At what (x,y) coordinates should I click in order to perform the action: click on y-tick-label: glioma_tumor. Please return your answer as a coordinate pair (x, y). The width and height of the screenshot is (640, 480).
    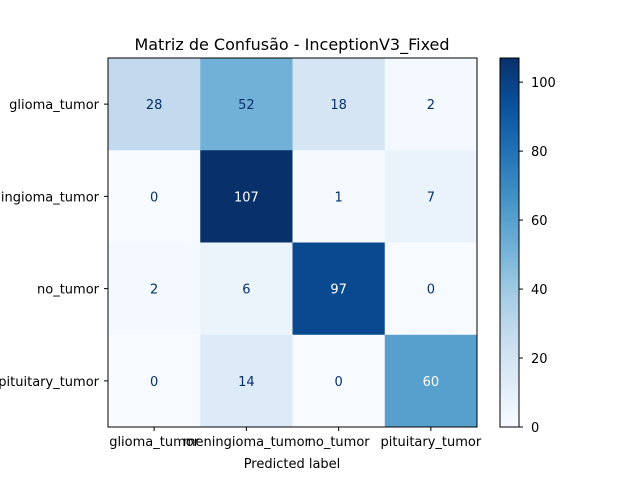
    Looking at the image, I should click on (54, 105).